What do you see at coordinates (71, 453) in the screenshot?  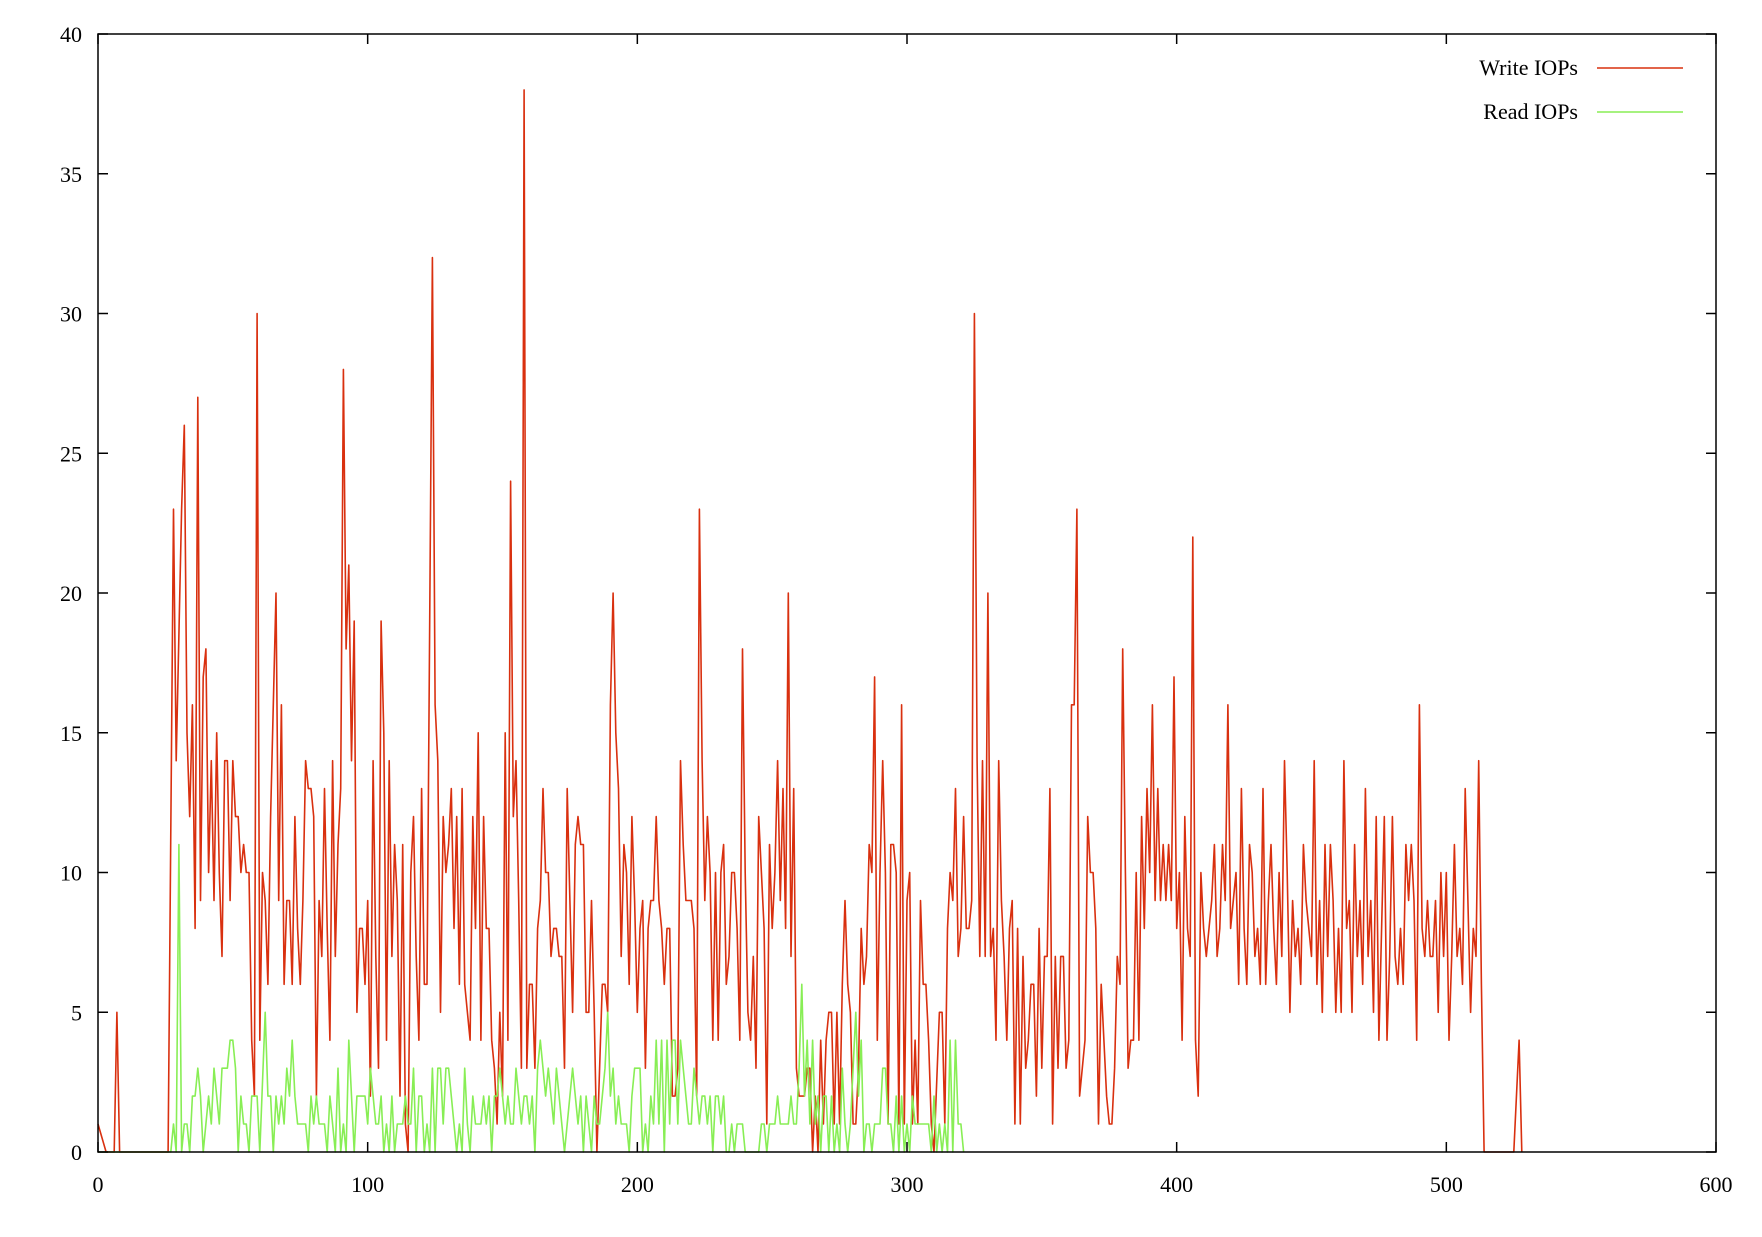 I see `y-tick-label: 25` at bounding box center [71, 453].